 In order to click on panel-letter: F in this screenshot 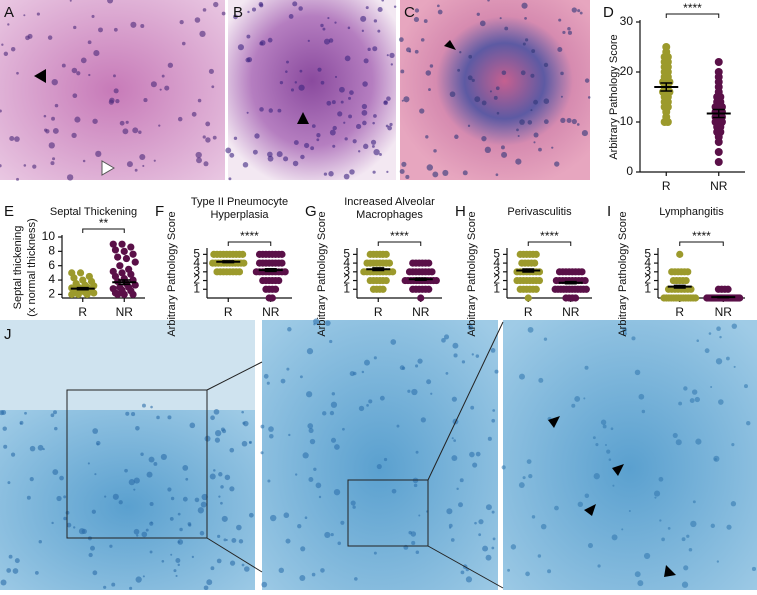, I will do `click(159, 211)`.